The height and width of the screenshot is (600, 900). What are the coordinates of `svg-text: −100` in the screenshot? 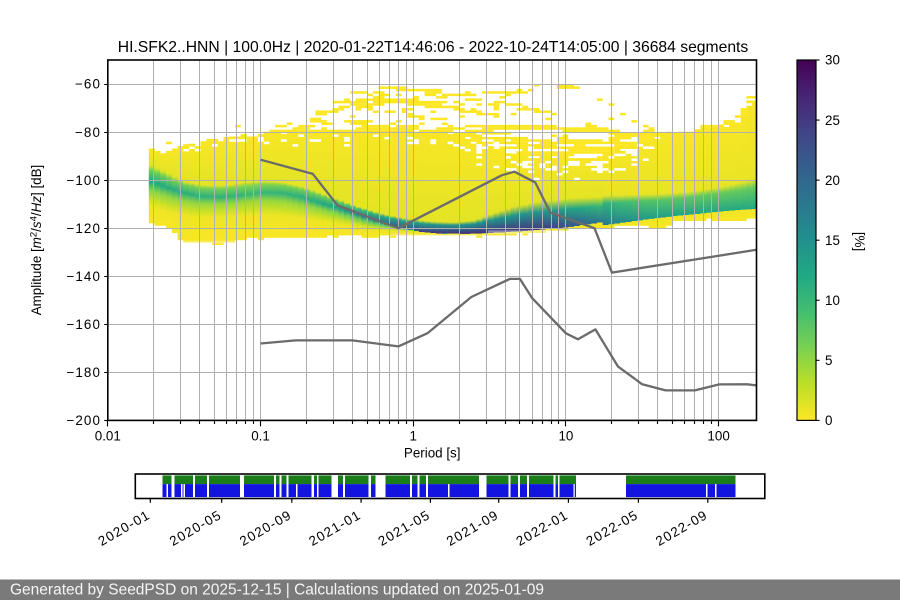 It's located at (83, 180).